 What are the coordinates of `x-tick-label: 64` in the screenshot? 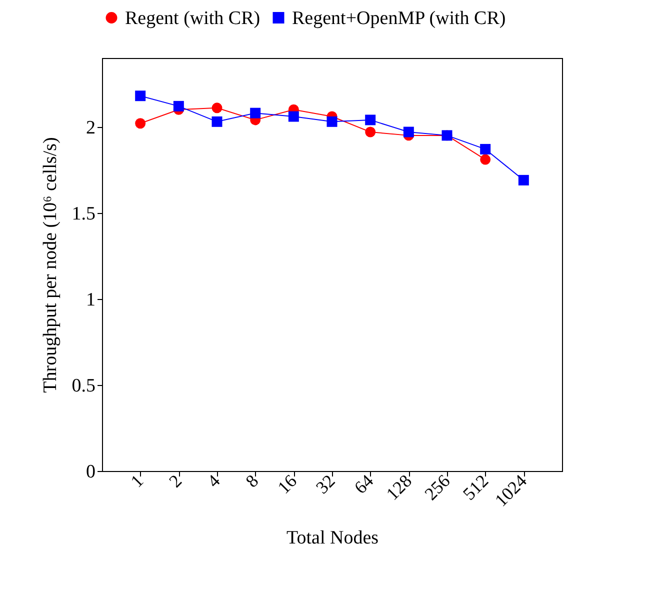 It's located at (364, 484).